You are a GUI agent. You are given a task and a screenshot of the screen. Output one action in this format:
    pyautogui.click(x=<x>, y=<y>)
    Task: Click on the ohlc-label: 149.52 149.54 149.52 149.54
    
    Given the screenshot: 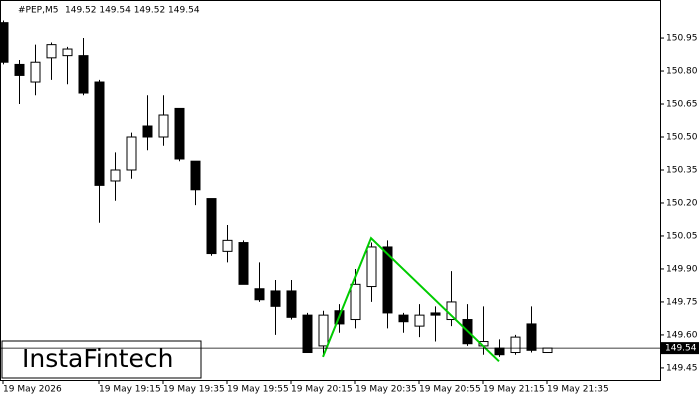 What is the action you would take?
    pyautogui.click(x=132, y=11)
    